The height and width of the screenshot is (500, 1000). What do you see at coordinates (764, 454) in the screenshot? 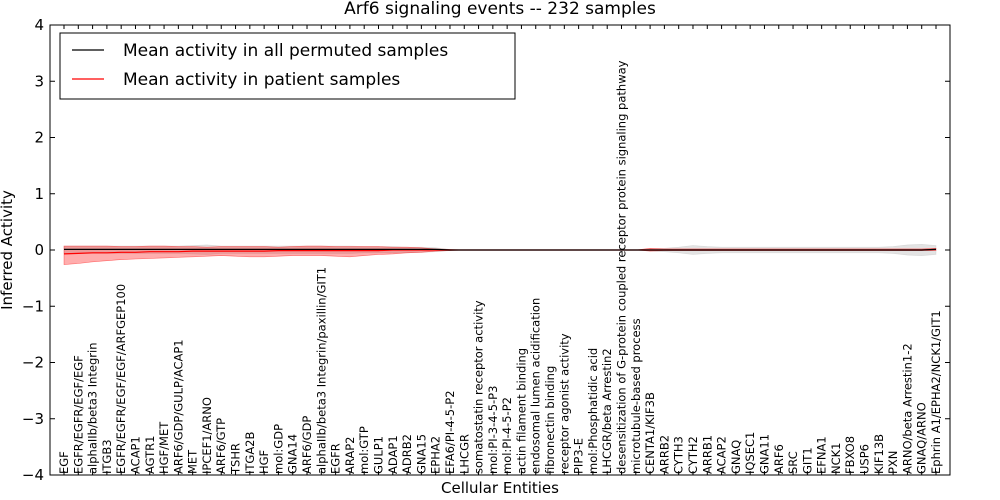
I see `x-tick-label: GNA11` at bounding box center [764, 454].